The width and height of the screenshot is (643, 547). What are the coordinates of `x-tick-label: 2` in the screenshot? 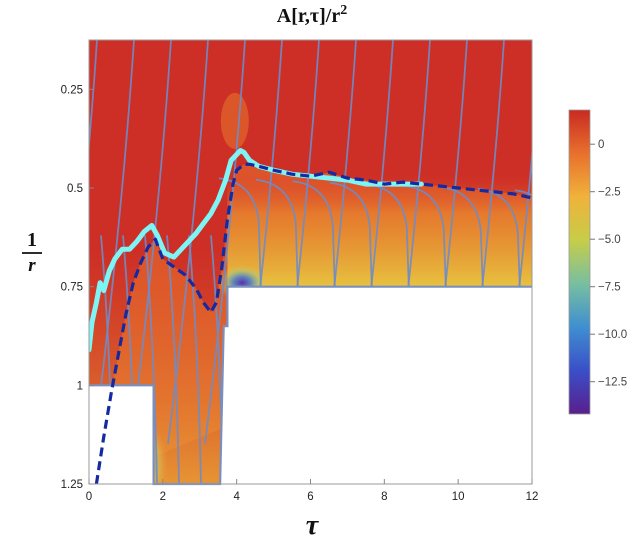 It's located at (163, 497).